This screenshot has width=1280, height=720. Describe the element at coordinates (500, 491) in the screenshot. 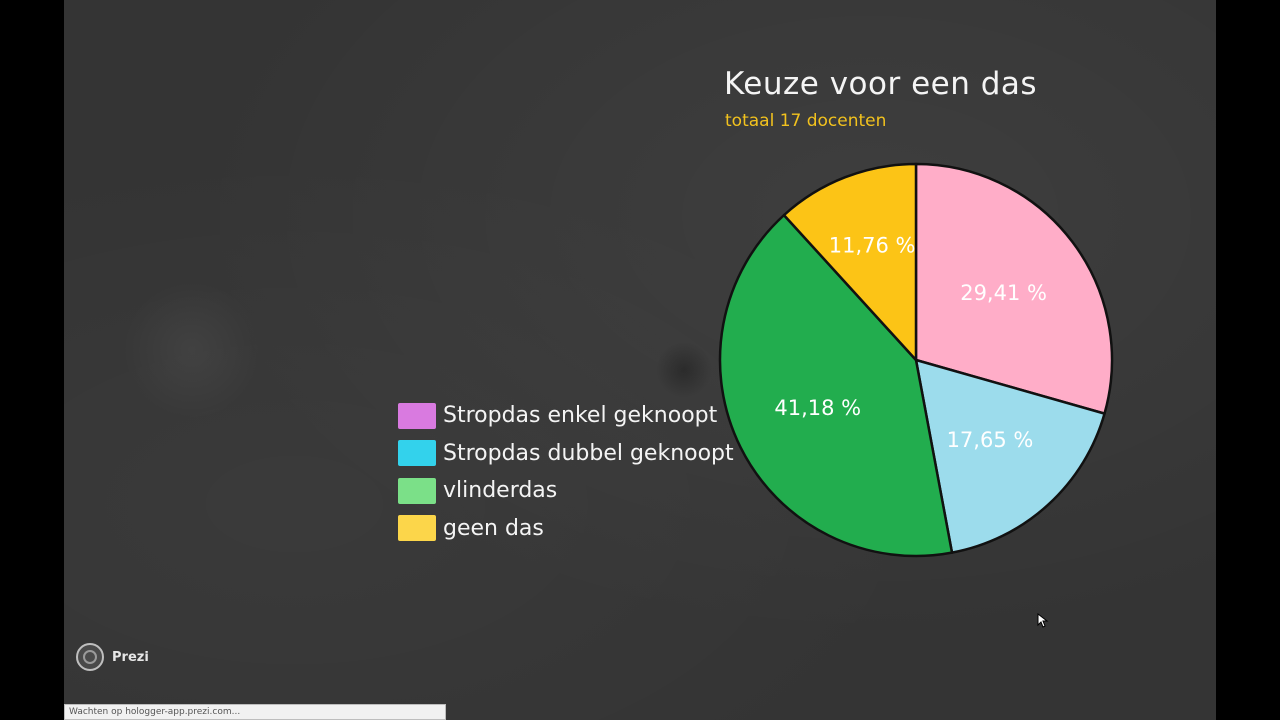

I see `legend-label: vlinderdas` at that location.